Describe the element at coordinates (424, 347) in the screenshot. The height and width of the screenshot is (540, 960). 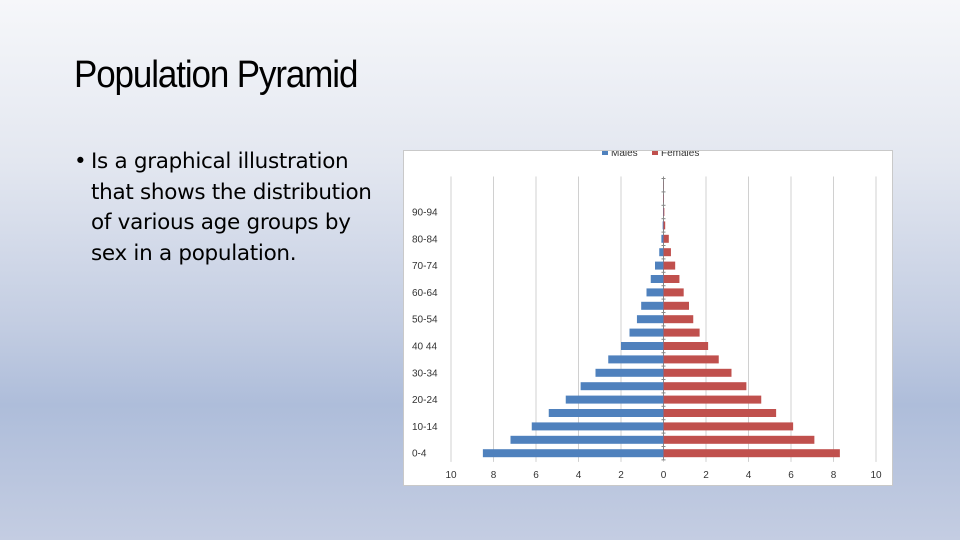
I see `y-tick-label: 40 44` at that location.